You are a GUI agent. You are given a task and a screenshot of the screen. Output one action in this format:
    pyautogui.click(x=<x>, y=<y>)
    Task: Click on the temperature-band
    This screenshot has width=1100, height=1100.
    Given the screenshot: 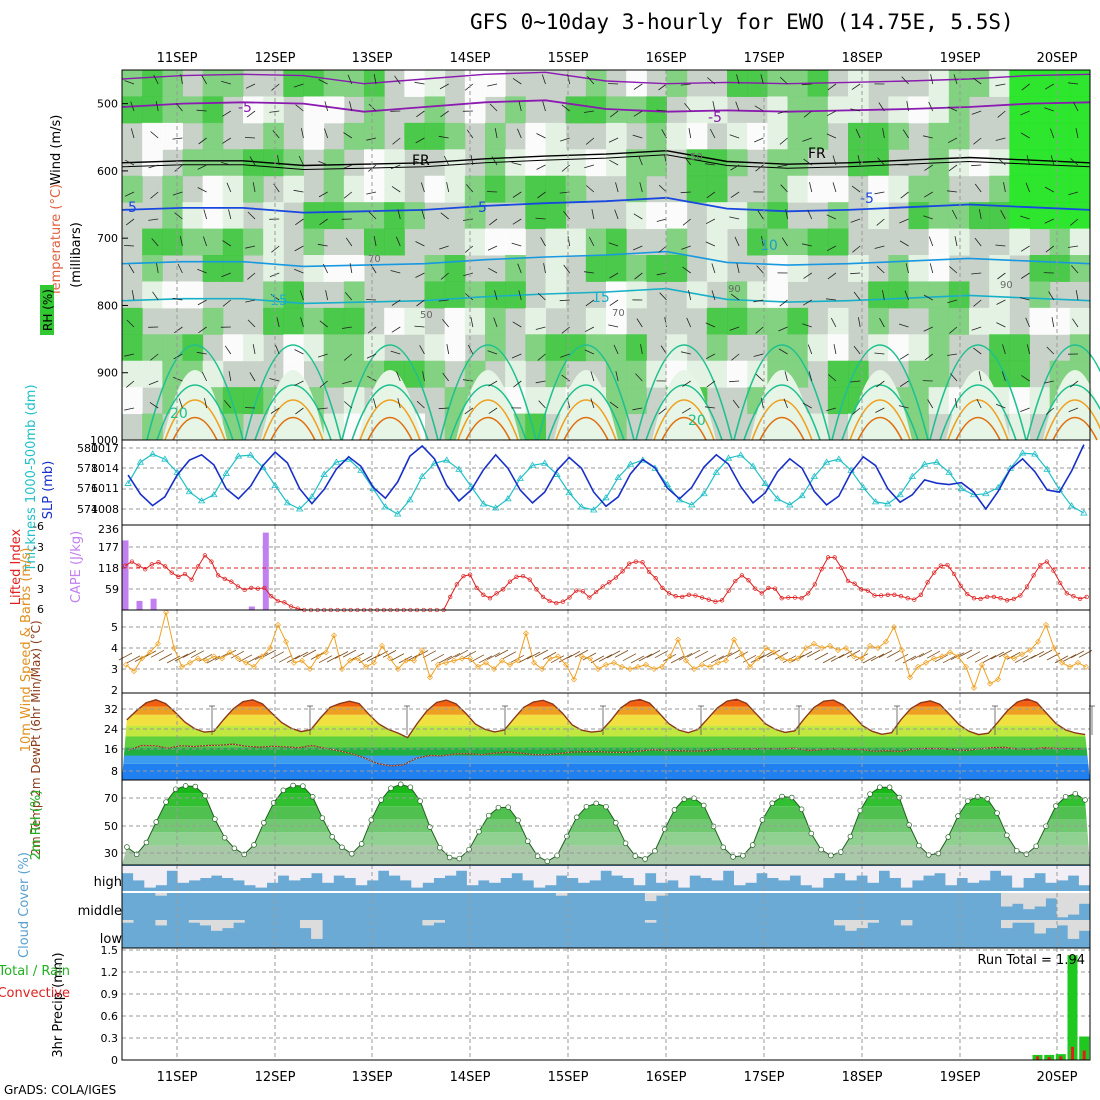 What is the action you would take?
    pyautogui.click(x=606, y=771)
    